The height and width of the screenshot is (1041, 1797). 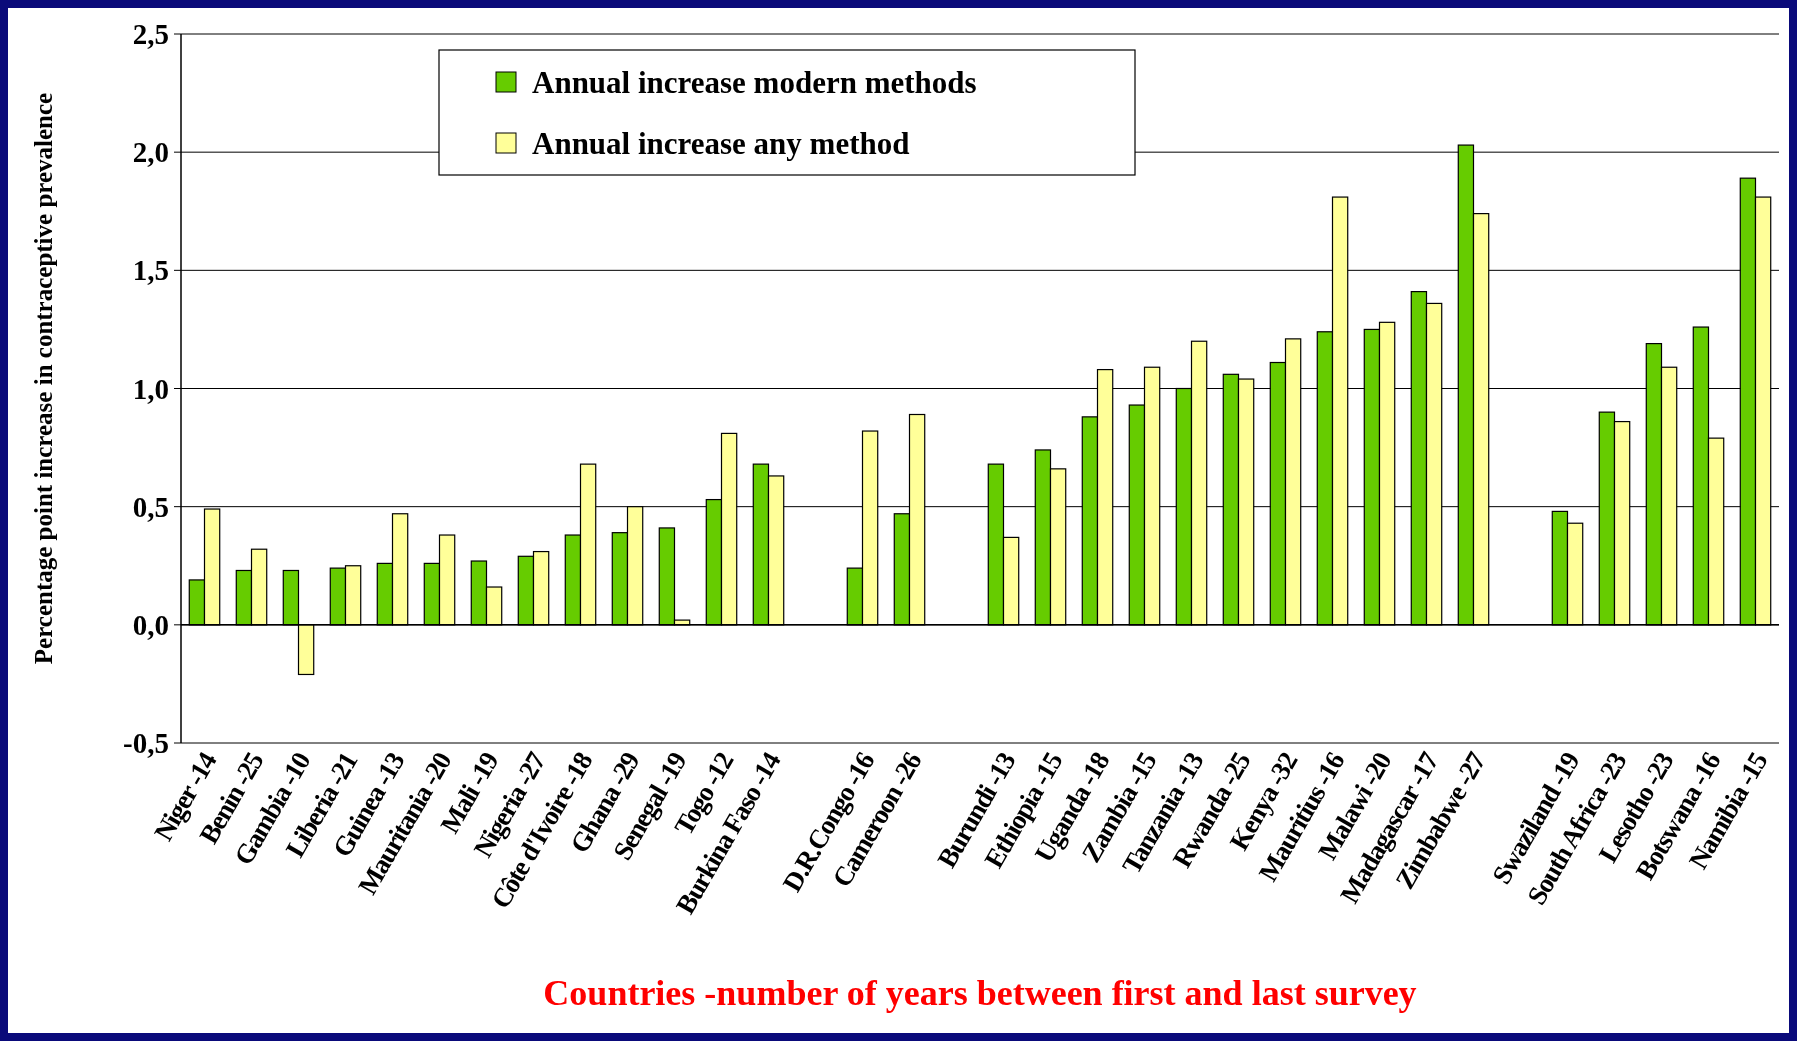 What do you see at coordinates (146, 743) in the screenshot?
I see `y-tick-label: -0,5` at bounding box center [146, 743].